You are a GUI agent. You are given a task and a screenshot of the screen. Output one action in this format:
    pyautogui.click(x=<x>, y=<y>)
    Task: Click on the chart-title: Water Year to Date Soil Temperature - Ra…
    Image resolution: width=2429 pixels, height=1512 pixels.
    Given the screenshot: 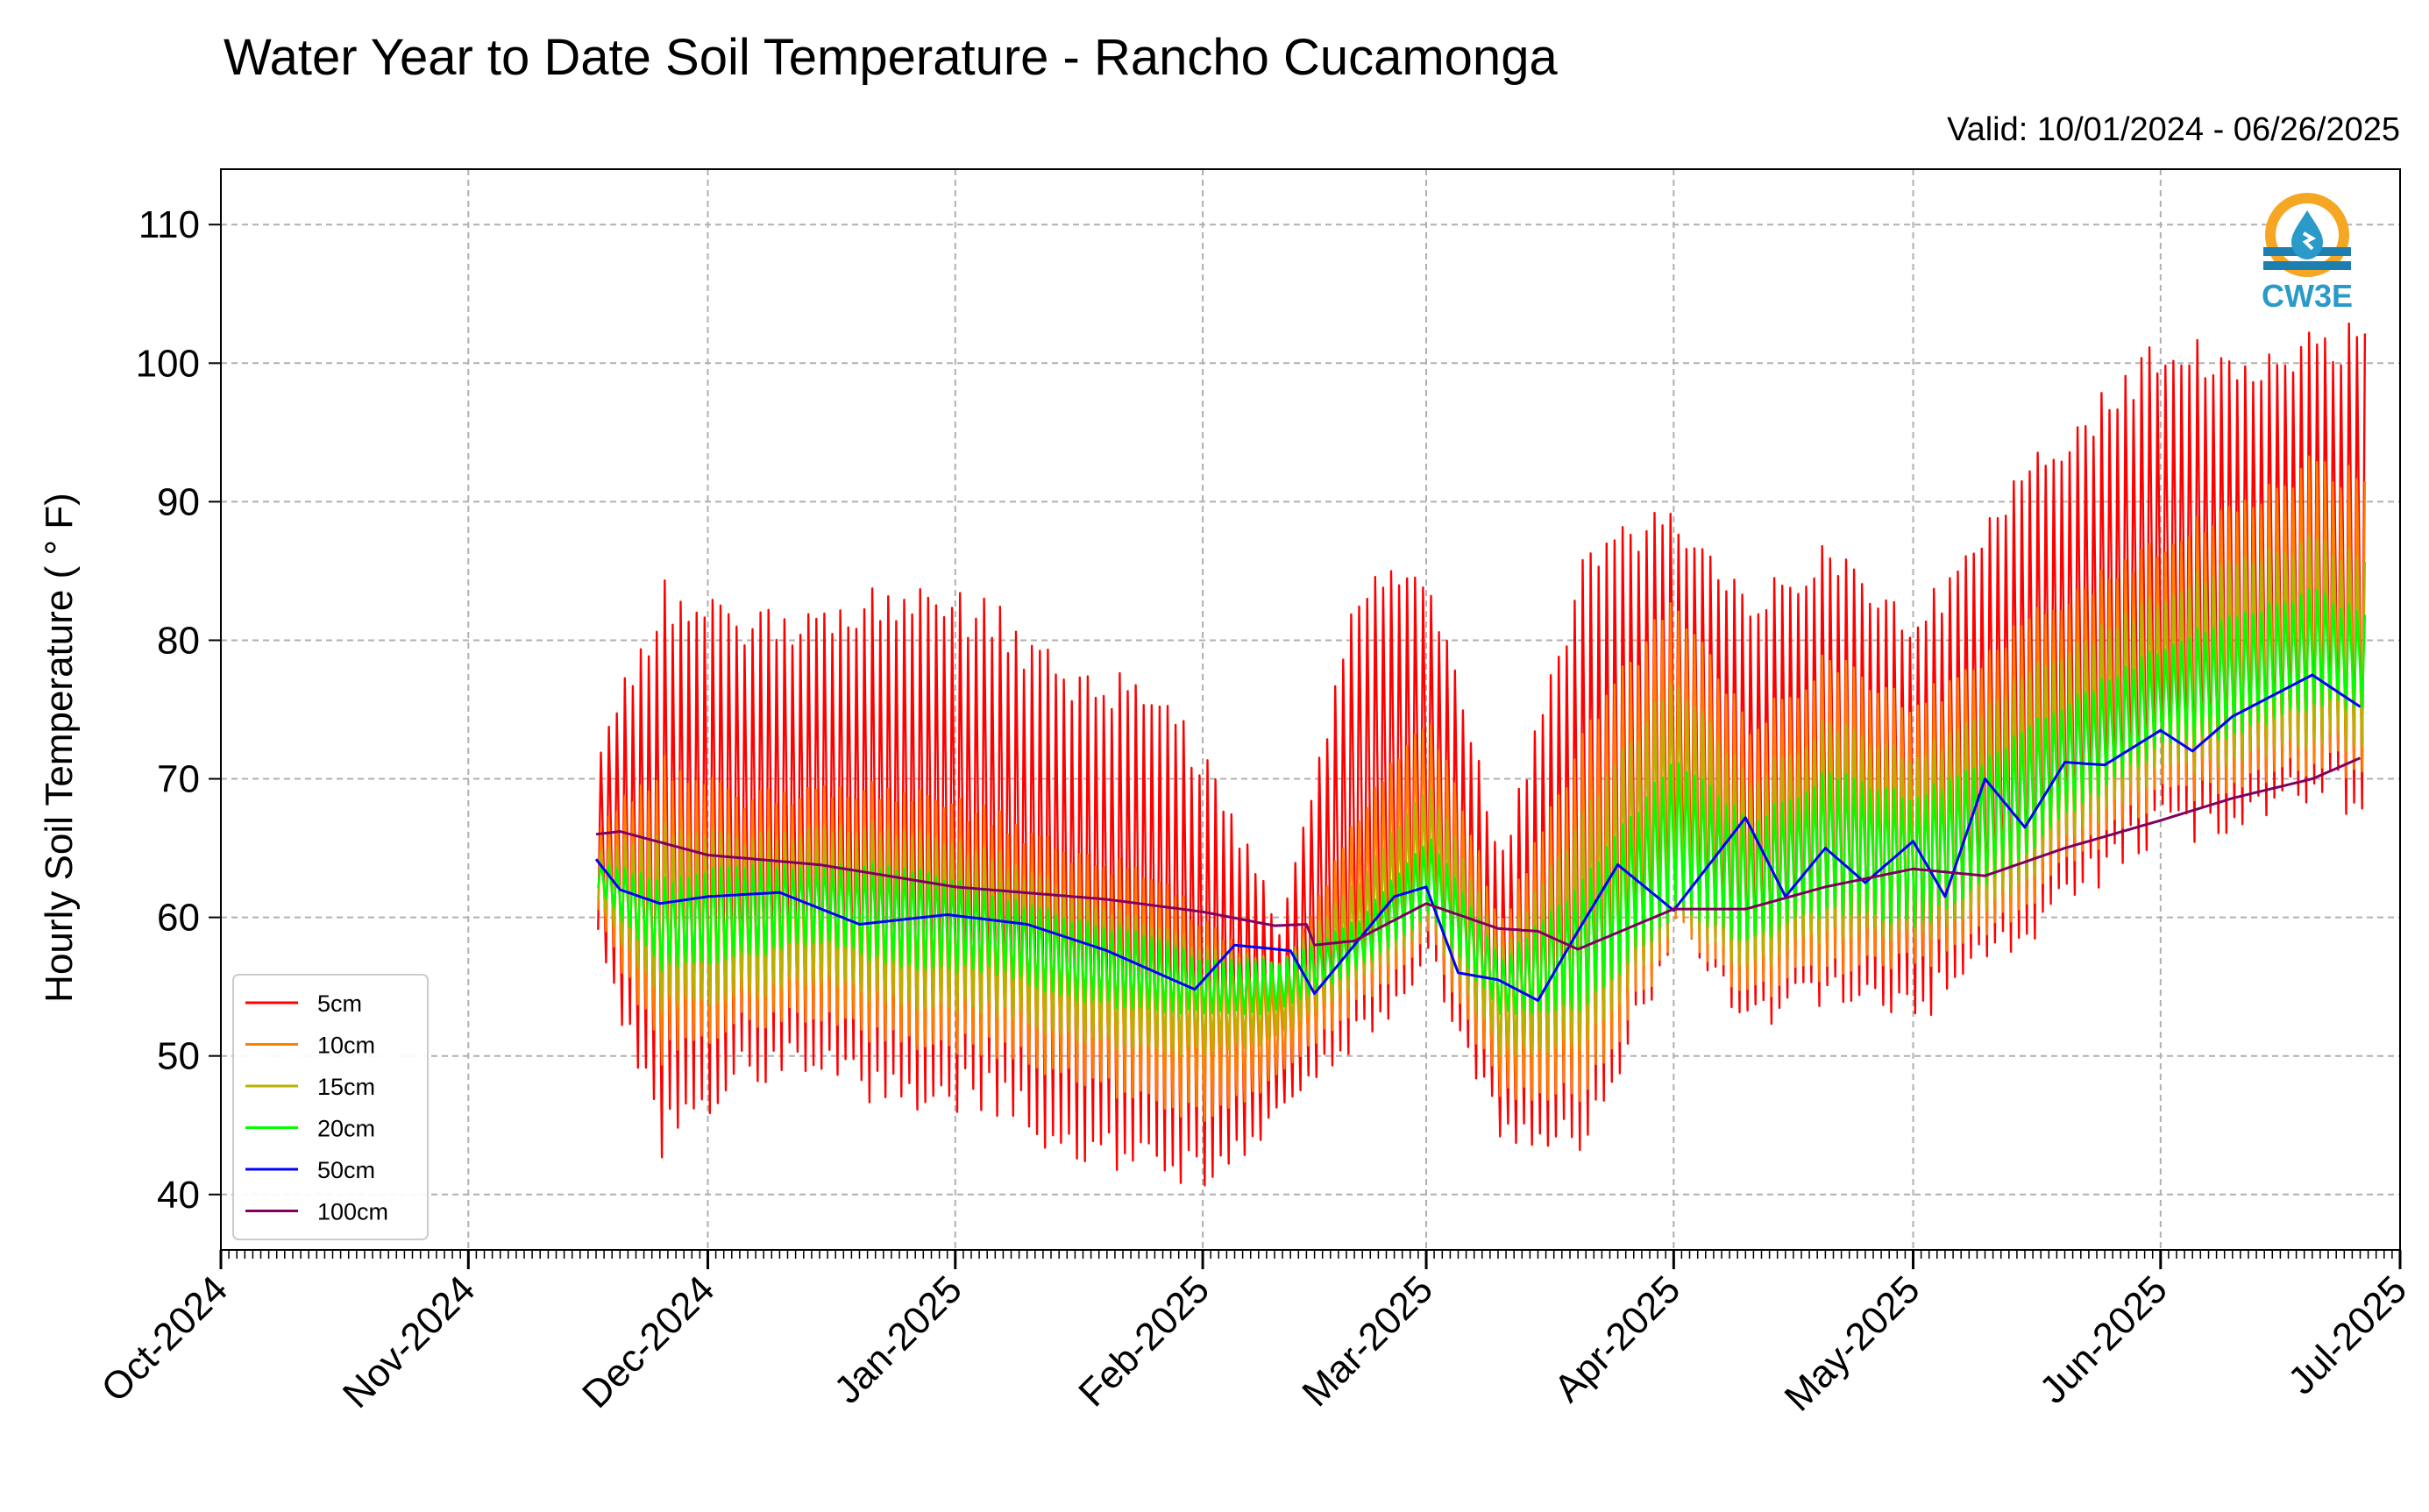 What is the action you would take?
    pyautogui.click(x=891, y=57)
    